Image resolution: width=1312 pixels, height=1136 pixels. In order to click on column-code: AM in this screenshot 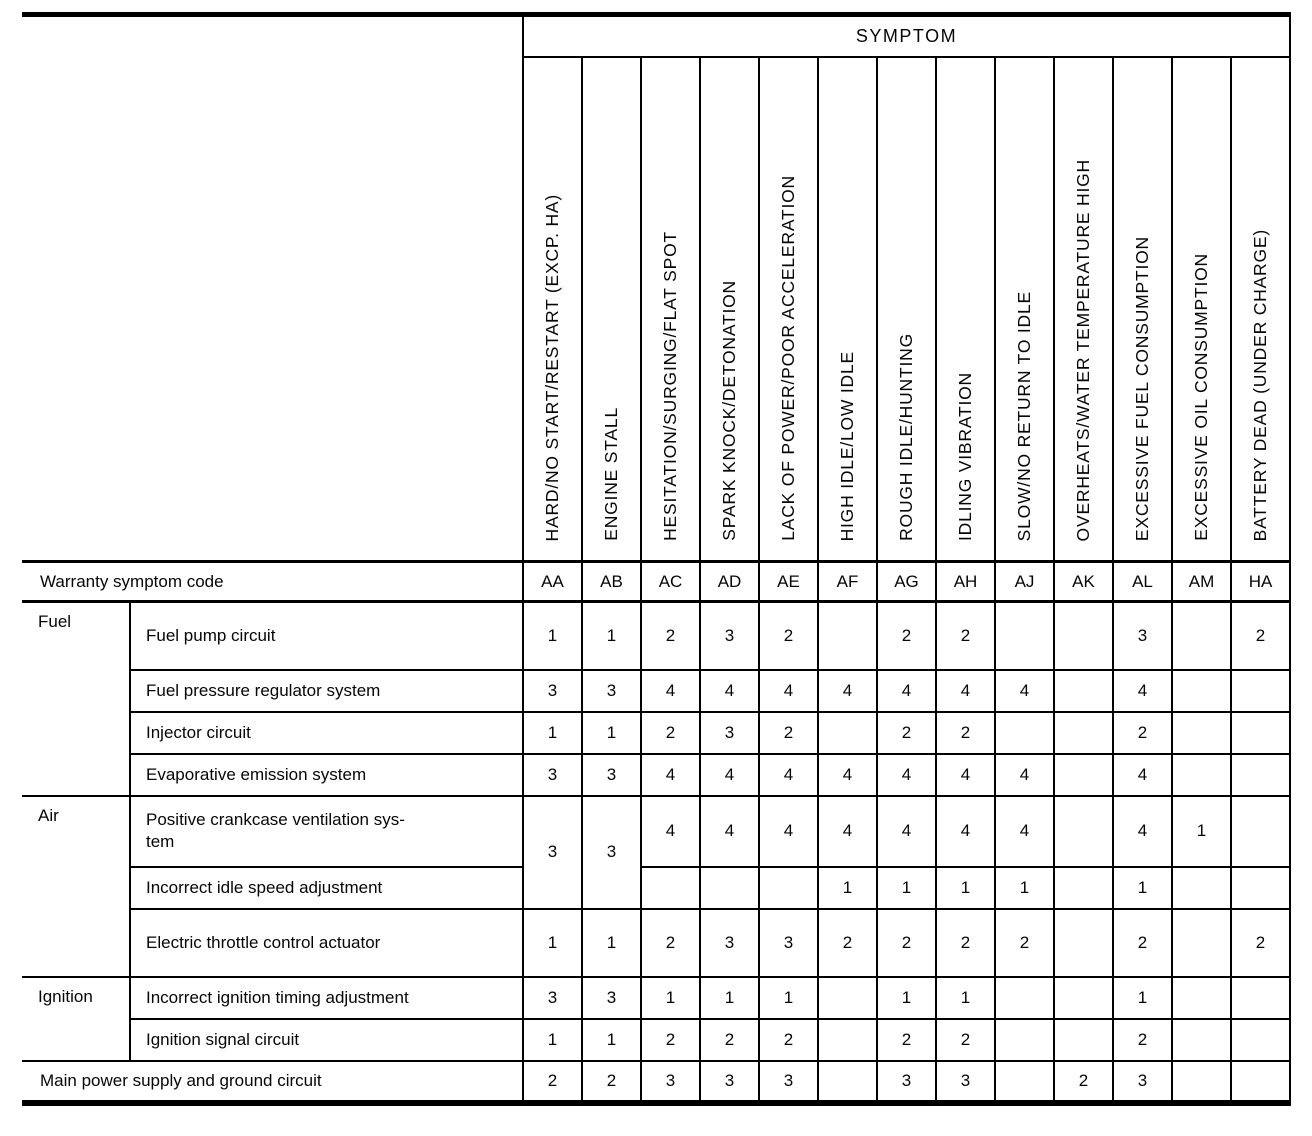, I will do `click(1201, 581)`.